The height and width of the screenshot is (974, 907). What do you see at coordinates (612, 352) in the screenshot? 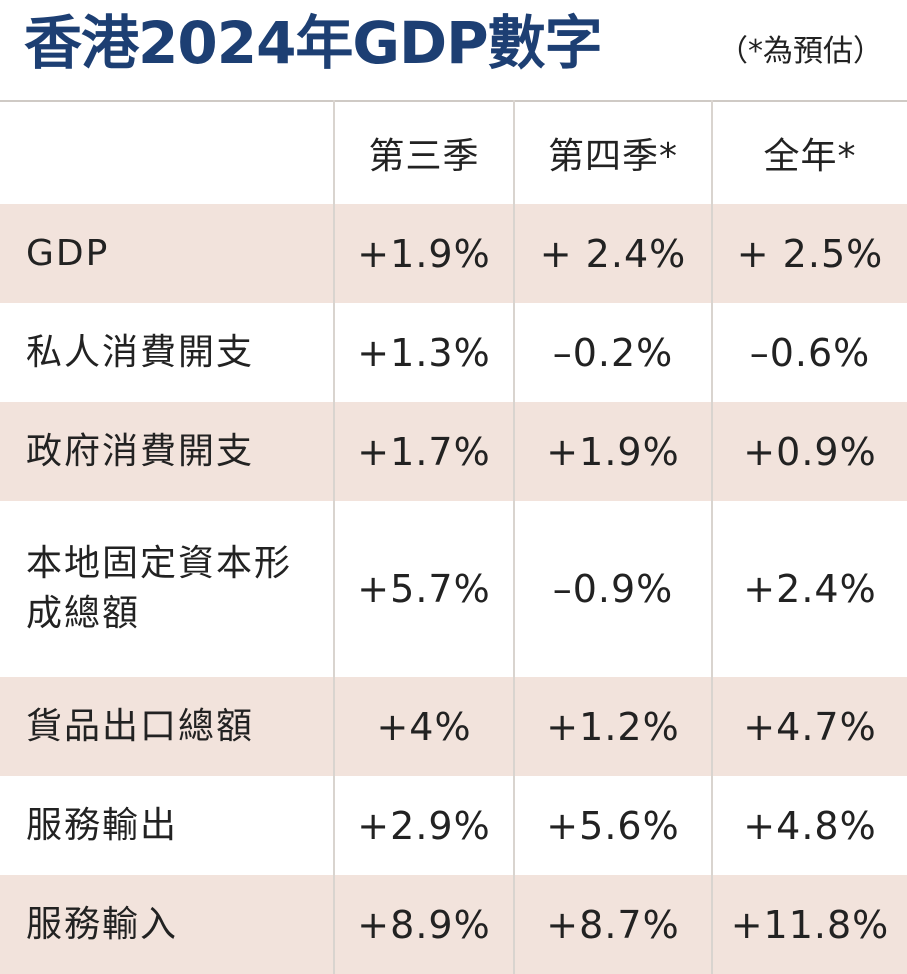
I see `value-cell: –0.2%` at bounding box center [612, 352].